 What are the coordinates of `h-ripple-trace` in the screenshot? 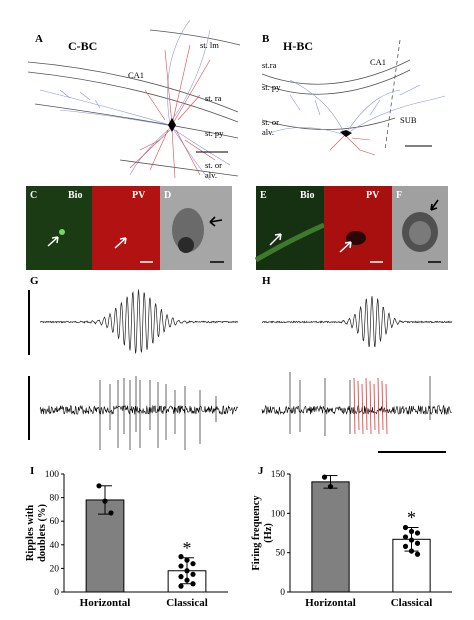 It's located at (357, 321).